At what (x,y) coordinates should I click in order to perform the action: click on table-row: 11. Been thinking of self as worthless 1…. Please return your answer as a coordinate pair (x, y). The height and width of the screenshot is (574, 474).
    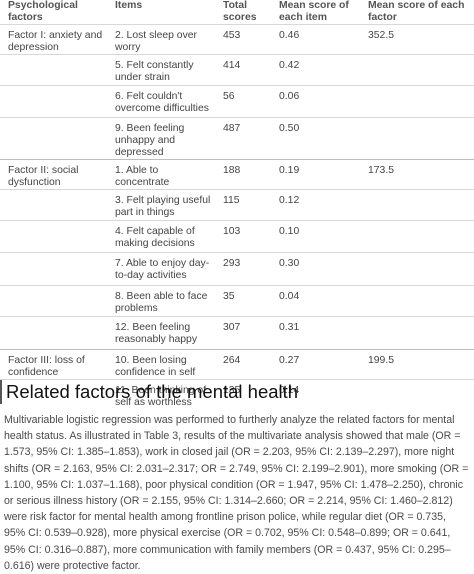
    Looking at the image, I should click on (237, 394).